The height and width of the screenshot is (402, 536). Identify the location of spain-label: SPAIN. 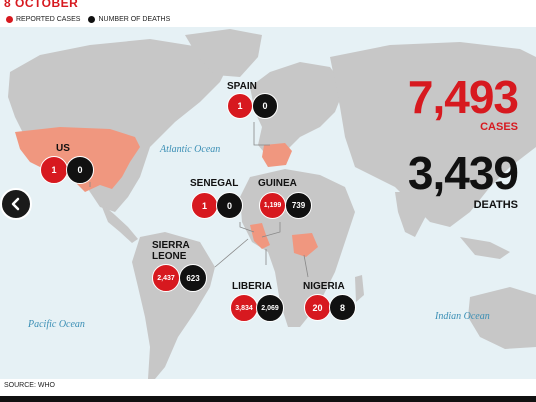
(242, 86).